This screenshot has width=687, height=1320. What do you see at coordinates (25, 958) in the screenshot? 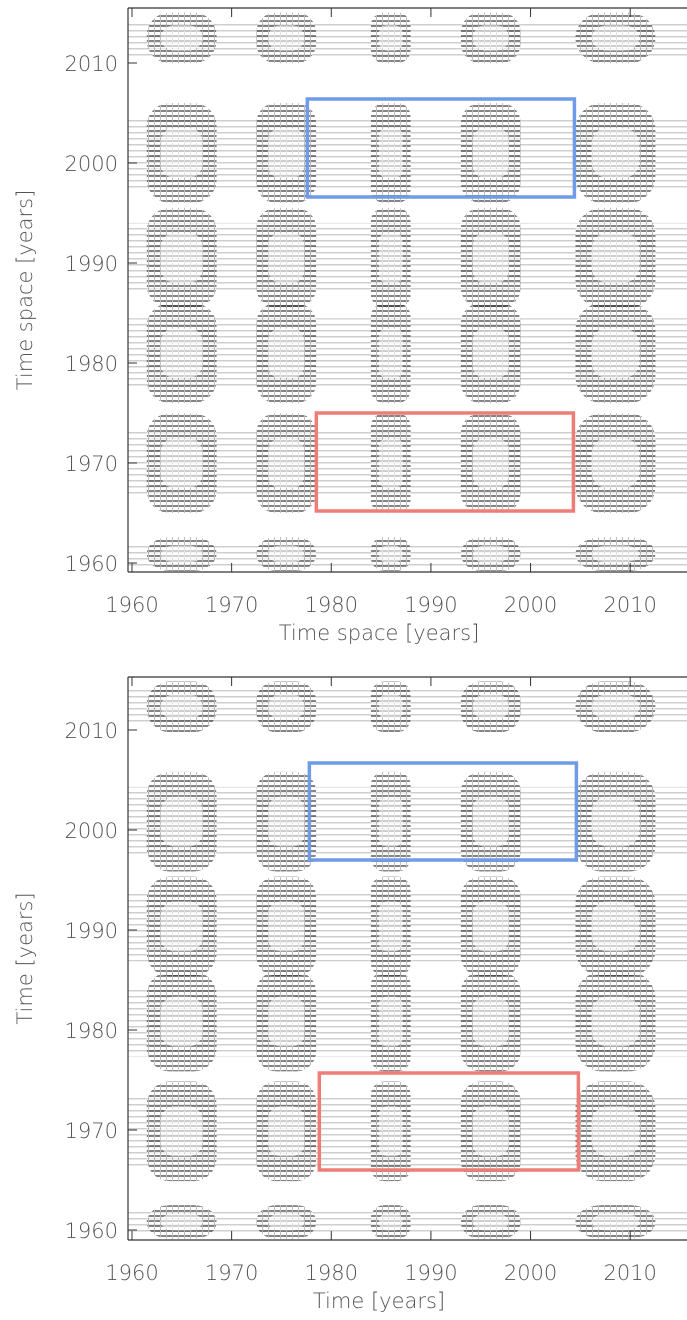
I see `y-axis-title: Time [years]` at bounding box center [25, 958].